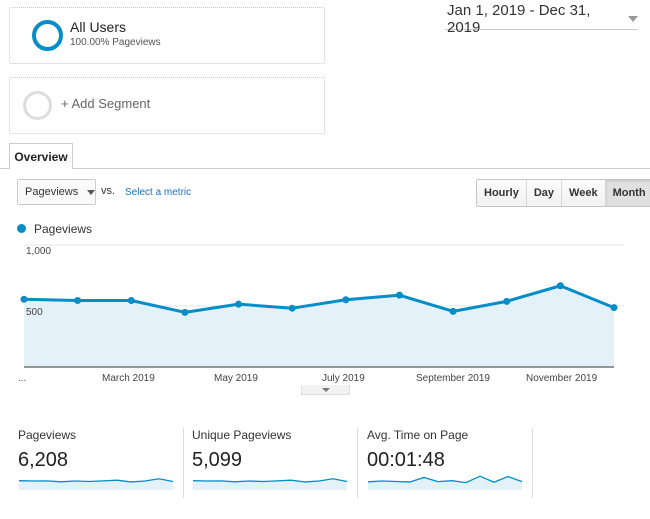  What do you see at coordinates (319, 299) in the screenshot?
I see `series-line` at bounding box center [319, 299].